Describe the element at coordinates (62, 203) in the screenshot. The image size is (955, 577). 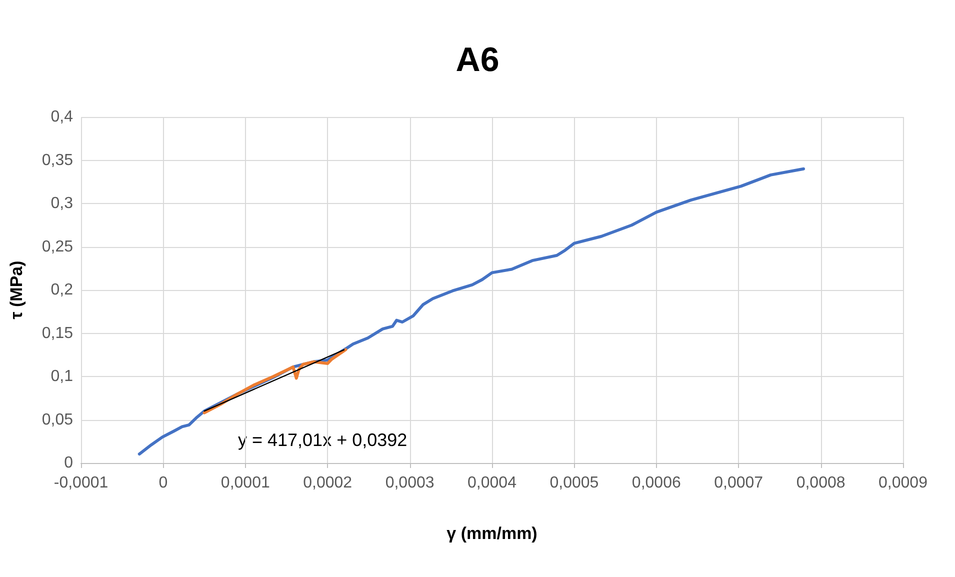
I see `y-tick-label: 0,3` at that location.